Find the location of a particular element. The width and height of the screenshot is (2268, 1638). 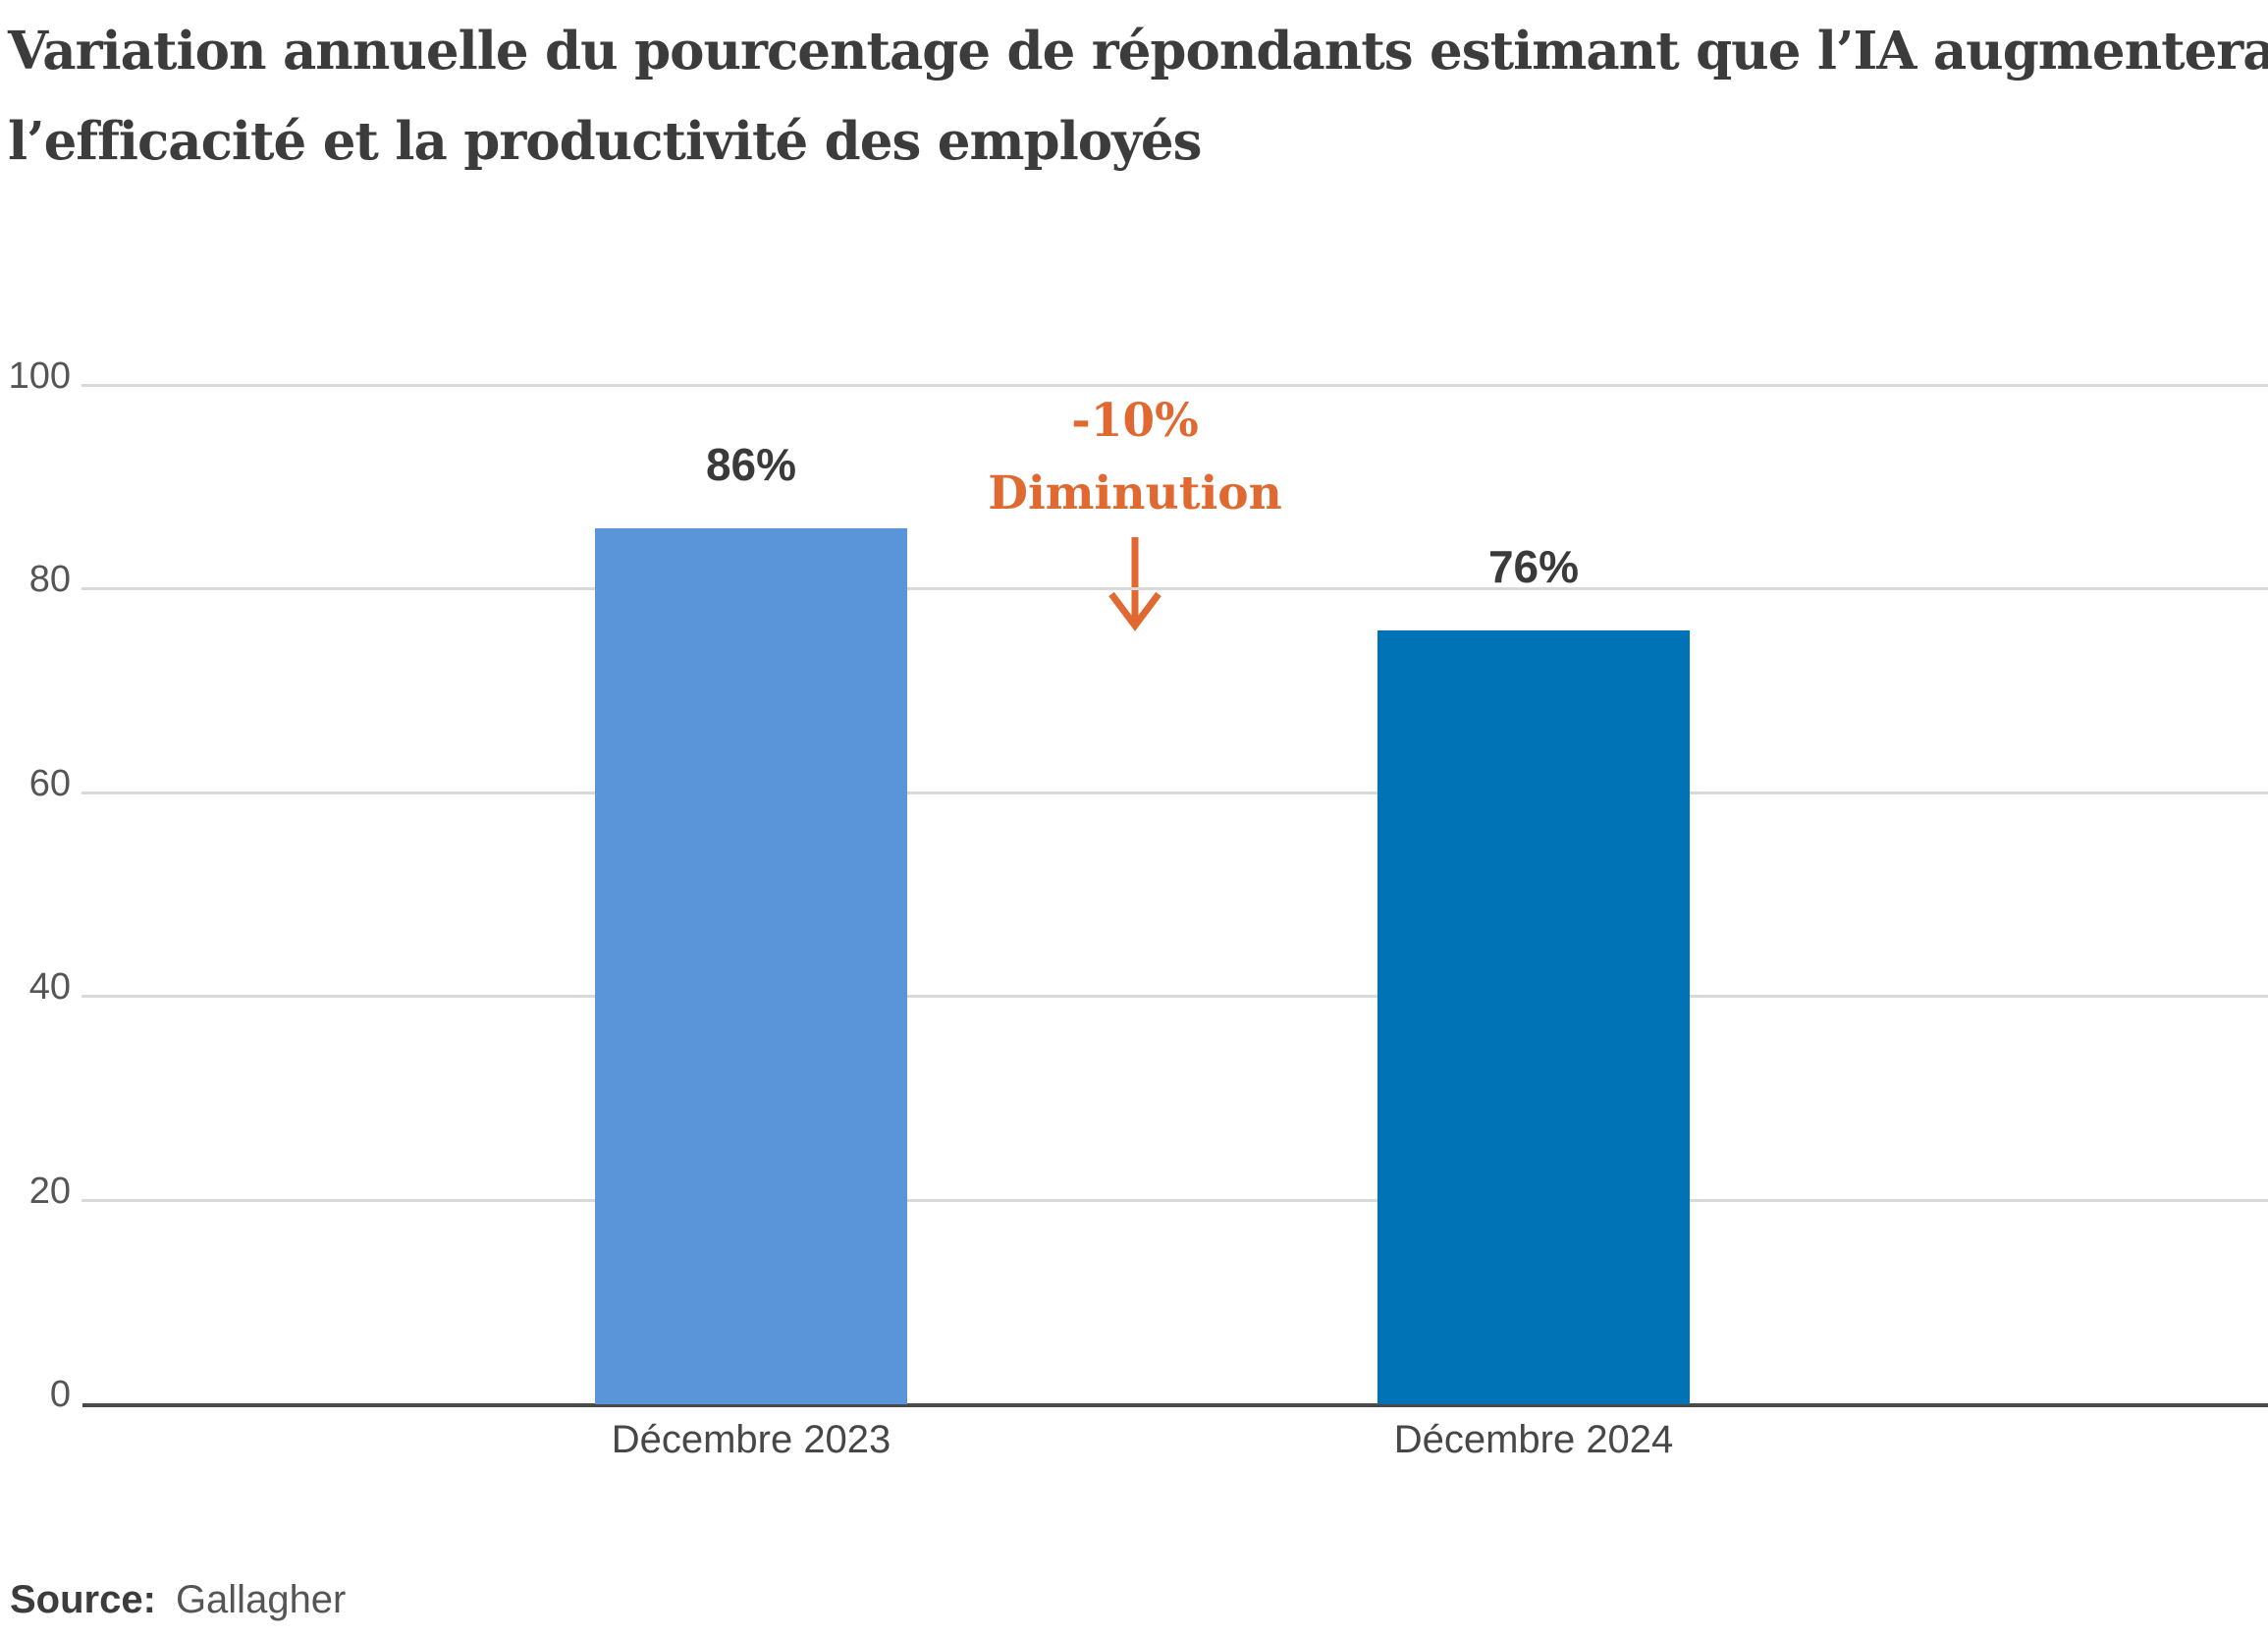

y-tick-label-80: 80 is located at coordinates (50, 580).